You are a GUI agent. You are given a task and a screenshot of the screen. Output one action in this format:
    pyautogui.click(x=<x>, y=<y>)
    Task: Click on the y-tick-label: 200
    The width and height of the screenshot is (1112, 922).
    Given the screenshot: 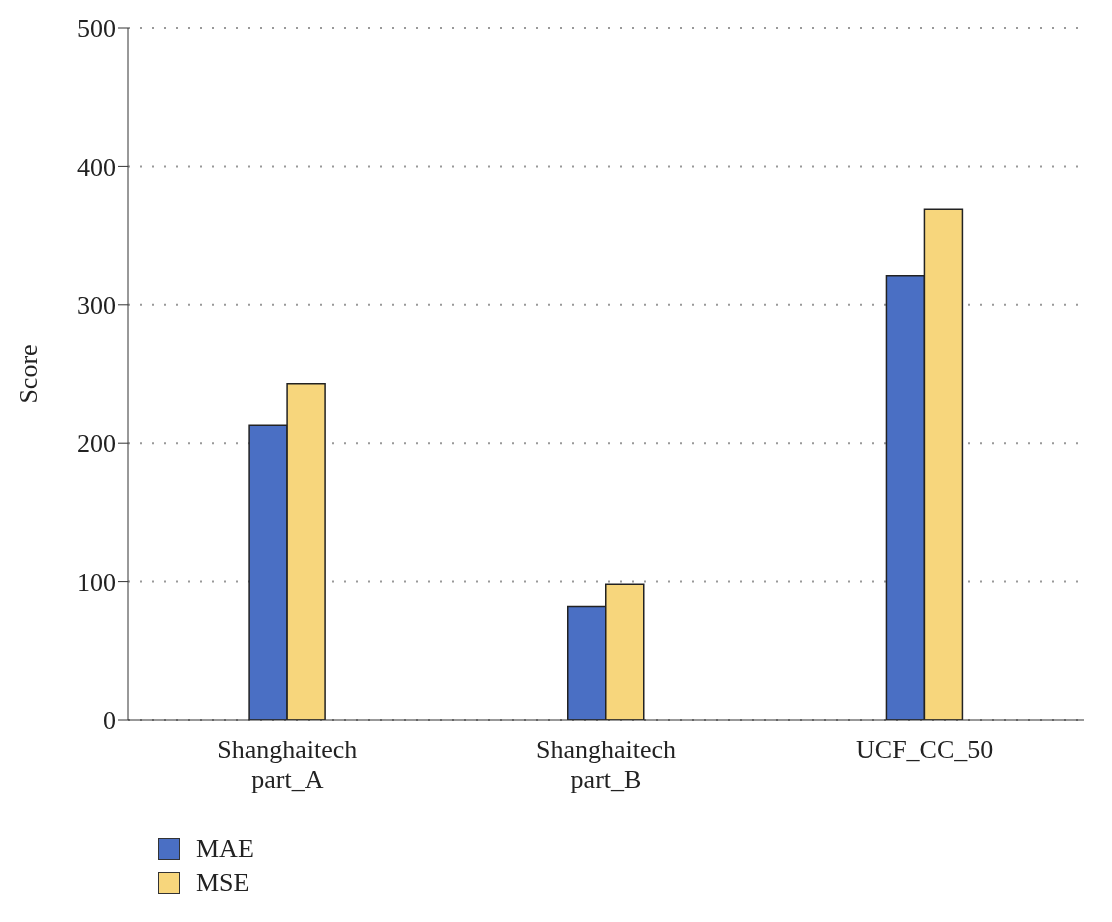 What is the action you would take?
    pyautogui.click(x=96, y=444)
    